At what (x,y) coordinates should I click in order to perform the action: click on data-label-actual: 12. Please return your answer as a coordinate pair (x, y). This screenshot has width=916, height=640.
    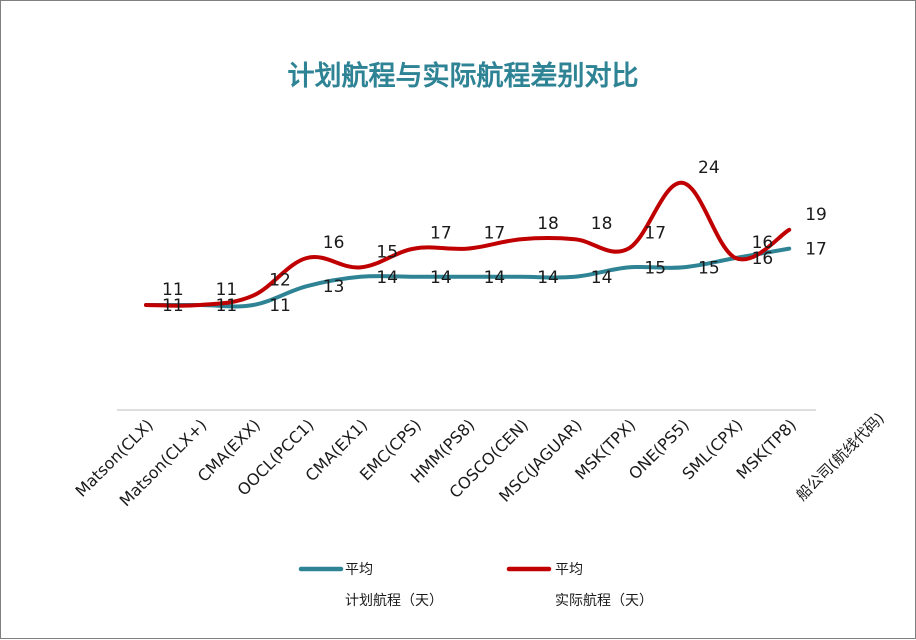
    Looking at the image, I should click on (280, 281).